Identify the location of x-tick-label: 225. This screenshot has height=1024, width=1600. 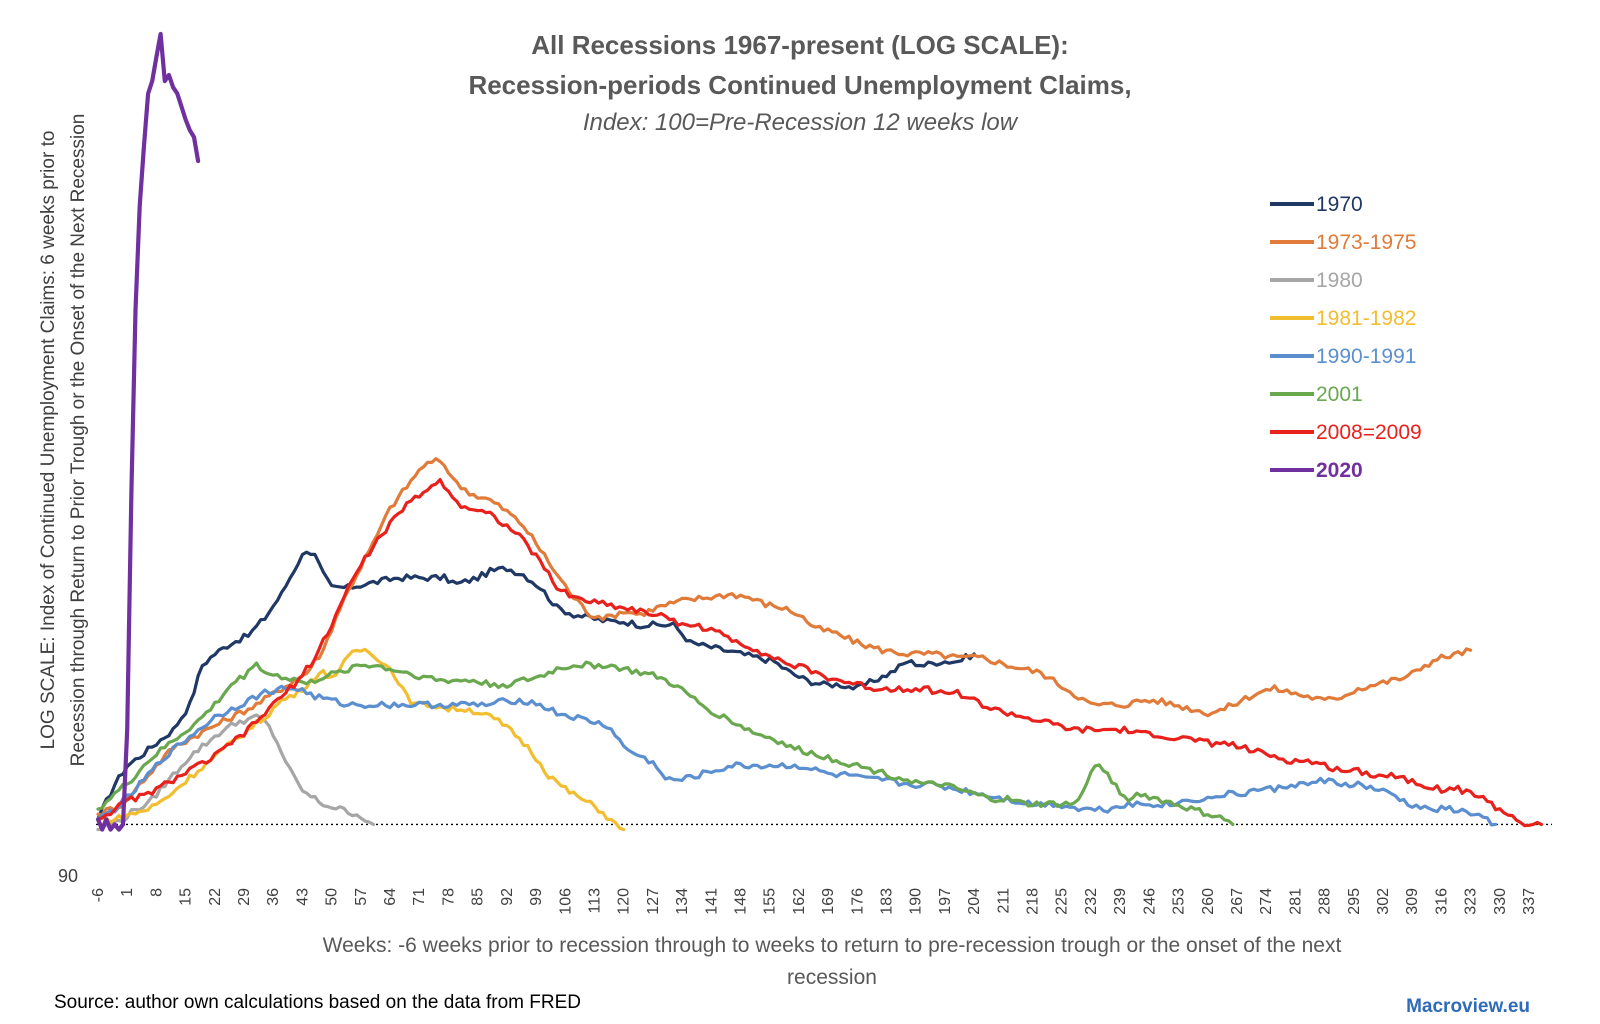
(1062, 901).